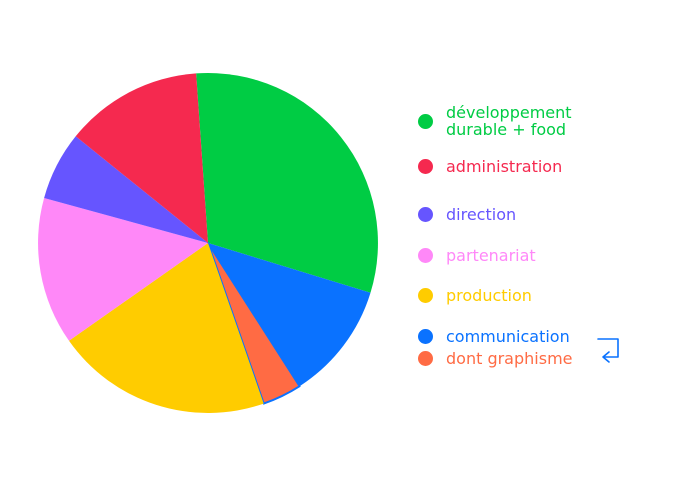  What do you see at coordinates (608, 350) in the screenshot?
I see `graphisme-bracket-arrow` at bounding box center [608, 350].